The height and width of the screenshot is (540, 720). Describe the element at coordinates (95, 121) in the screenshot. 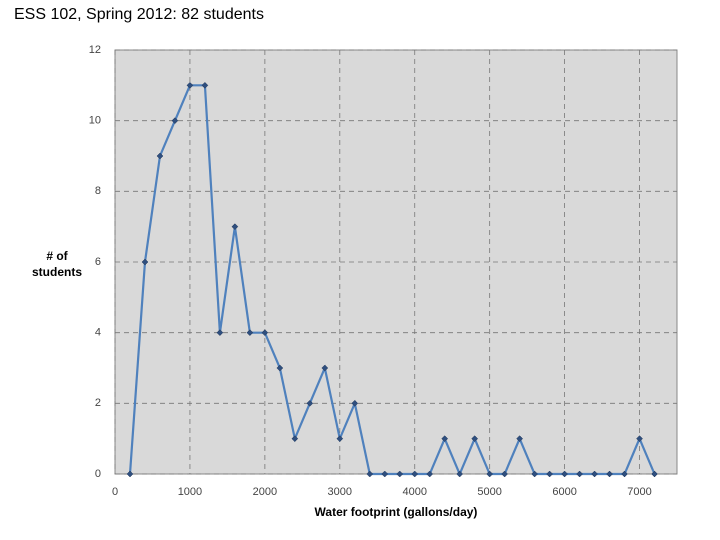

I see `y-tick-label: 10` at that location.